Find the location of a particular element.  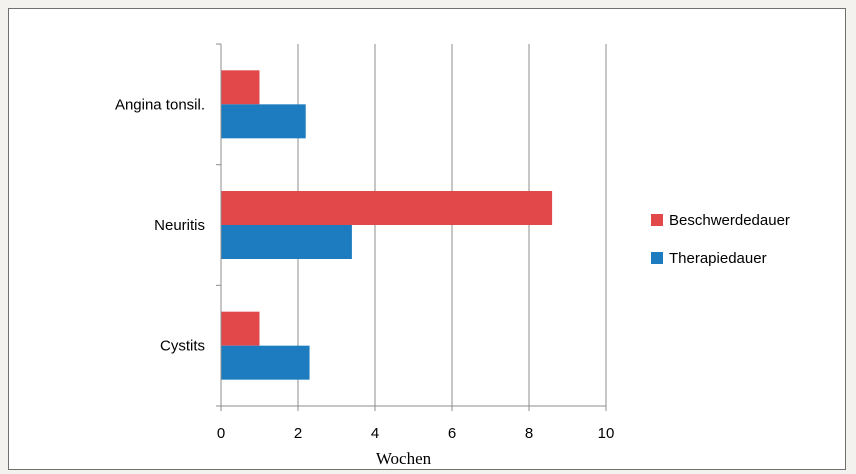

x-axis-title: Wochen is located at coordinates (404, 458).